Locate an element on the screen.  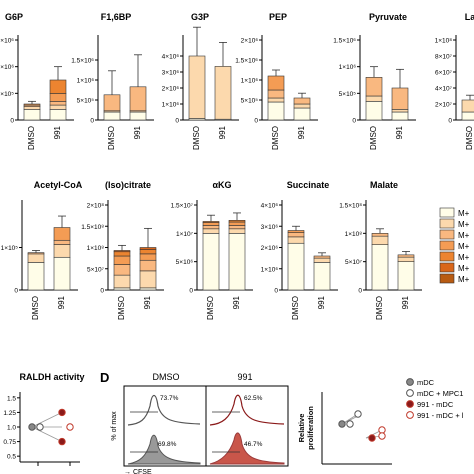
chart-title: G6P is located at coordinates (14, 17).